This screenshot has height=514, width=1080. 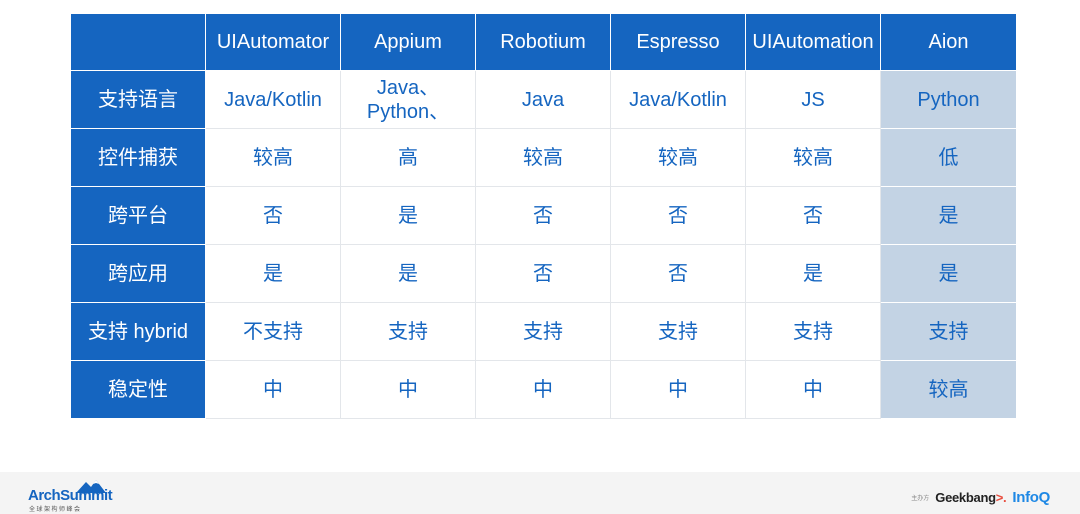 I want to click on cell-text: 低, so click(x=948, y=157).